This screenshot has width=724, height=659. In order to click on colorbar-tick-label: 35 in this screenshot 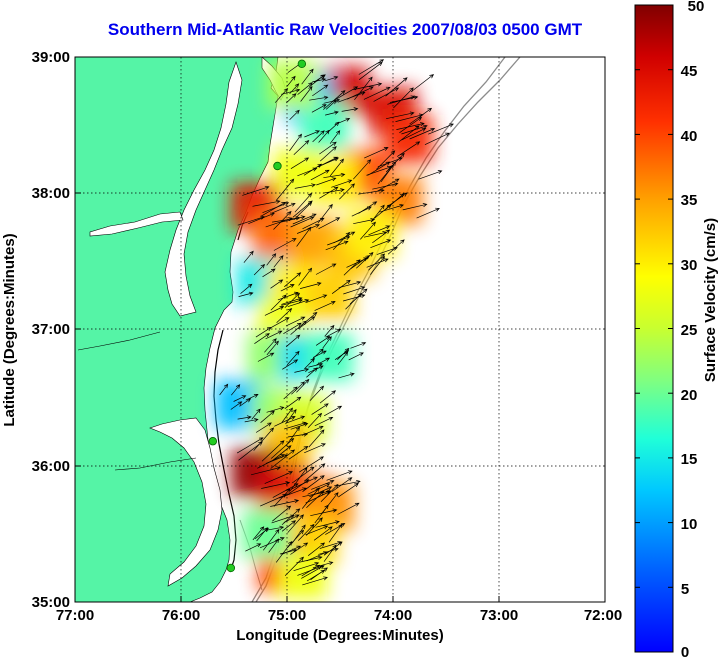, I will do `click(689, 200)`.